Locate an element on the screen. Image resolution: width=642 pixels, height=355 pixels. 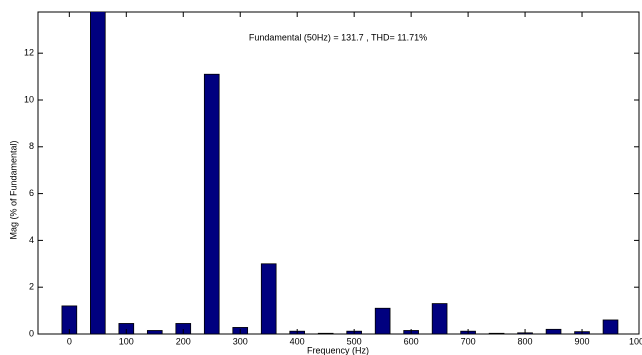
y-tick-label: 12 is located at coordinates (29, 53).